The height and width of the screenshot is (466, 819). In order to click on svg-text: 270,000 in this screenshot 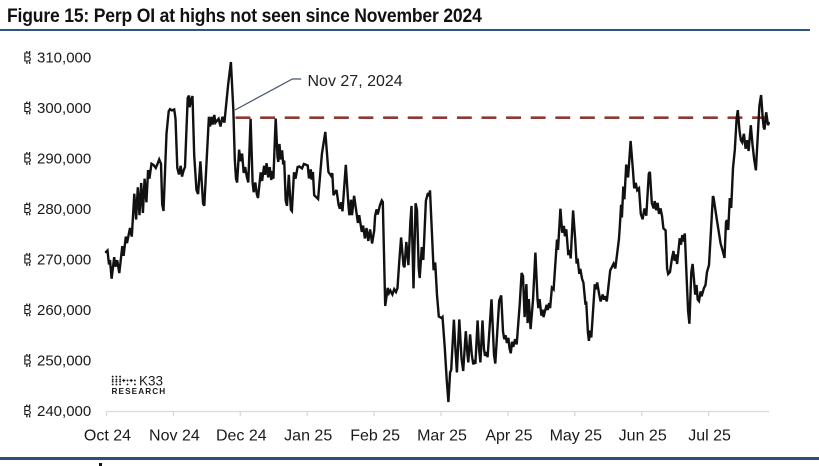, I will do `click(64, 259)`.